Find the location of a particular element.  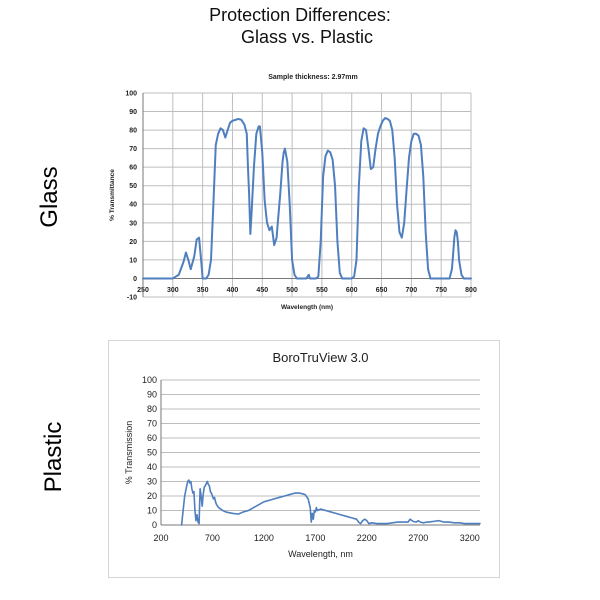

y-tick-label: -10 is located at coordinates (132, 297).